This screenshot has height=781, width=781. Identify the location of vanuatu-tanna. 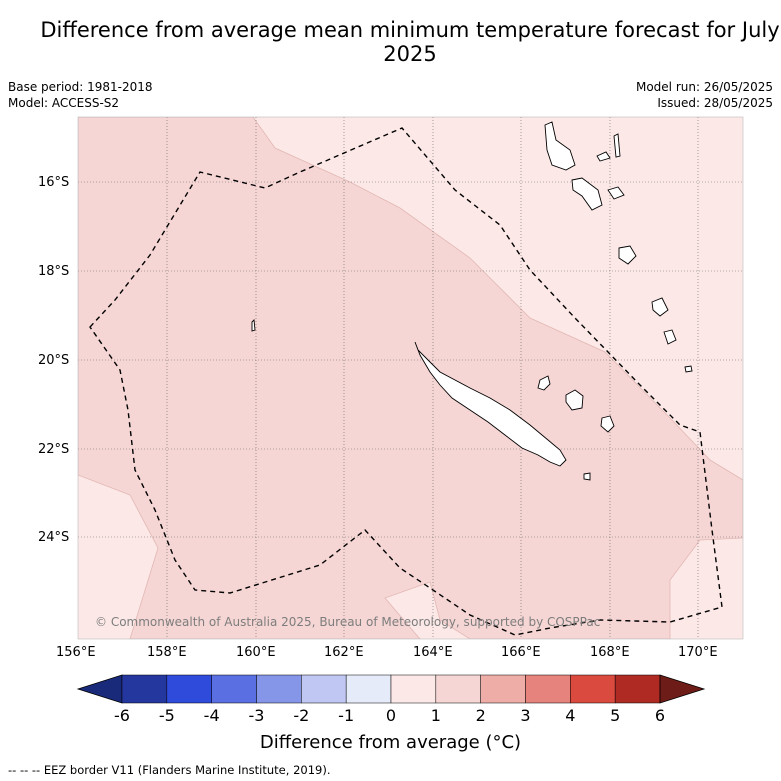
(670, 337).